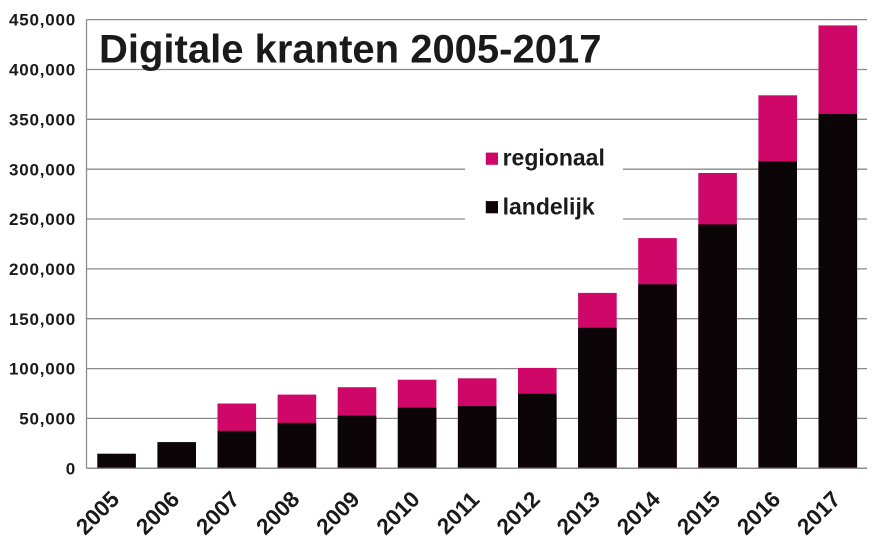  Describe the element at coordinates (42, 70) in the screenshot. I see `svg-text: 400,000` at that location.